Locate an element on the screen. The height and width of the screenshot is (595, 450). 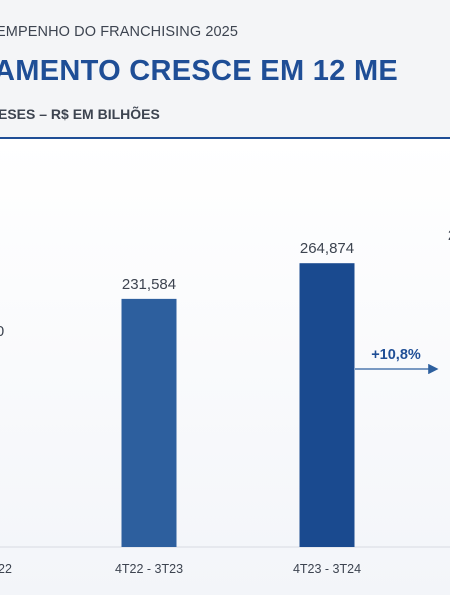
chart-title: AMENTO CRESCE EM 12 ME is located at coordinates (199, 71).